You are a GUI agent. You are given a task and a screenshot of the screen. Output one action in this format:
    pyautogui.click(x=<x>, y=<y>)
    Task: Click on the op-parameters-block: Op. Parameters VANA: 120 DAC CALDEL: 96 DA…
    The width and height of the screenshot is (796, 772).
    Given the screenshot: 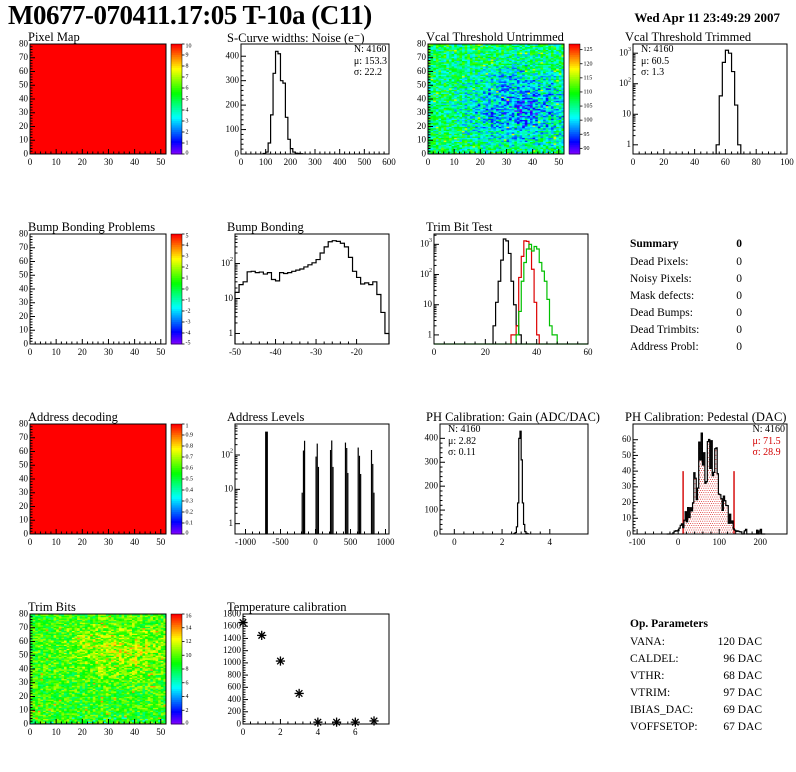 What is the action you would take?
    pyautogui.click(x=696, y=676)
    